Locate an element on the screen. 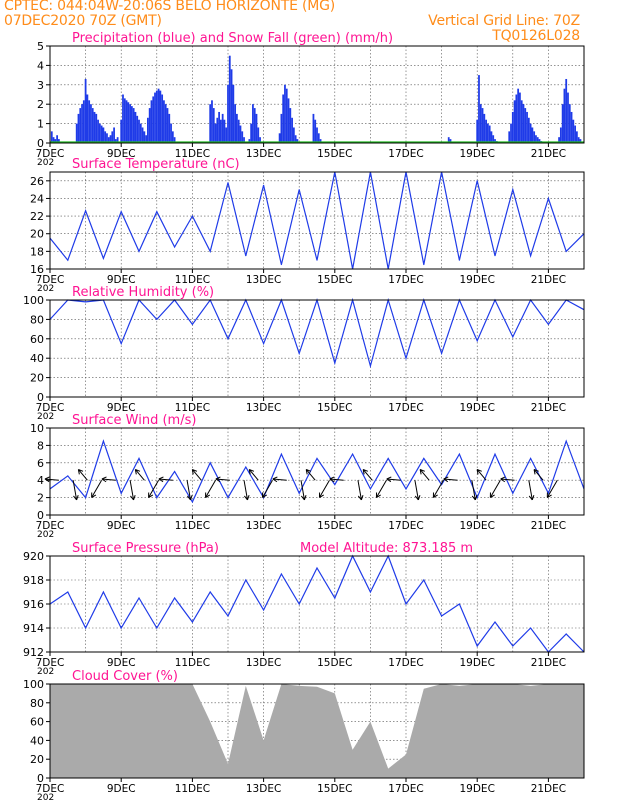 The width and height of the screenshot is (618, 800). y-tick-label: 1 is located at coordinates (40, 124).